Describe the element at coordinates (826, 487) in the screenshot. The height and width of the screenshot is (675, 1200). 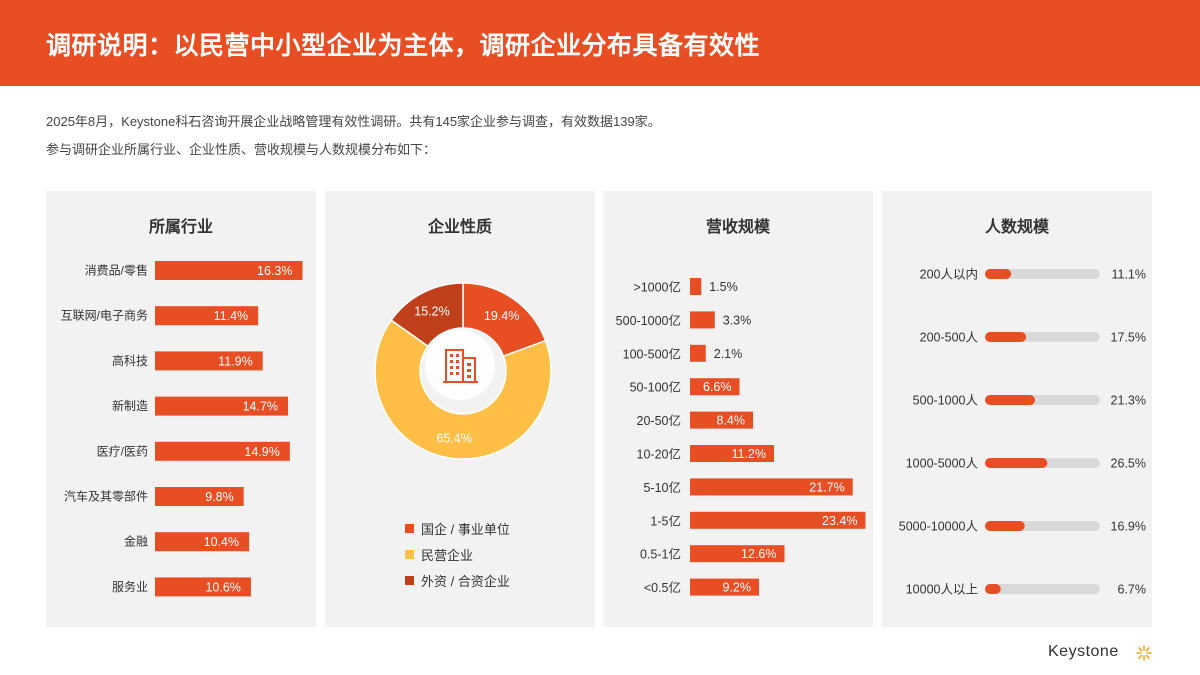
I see `revenue-value-label-item-7: 21.7%` at that location.